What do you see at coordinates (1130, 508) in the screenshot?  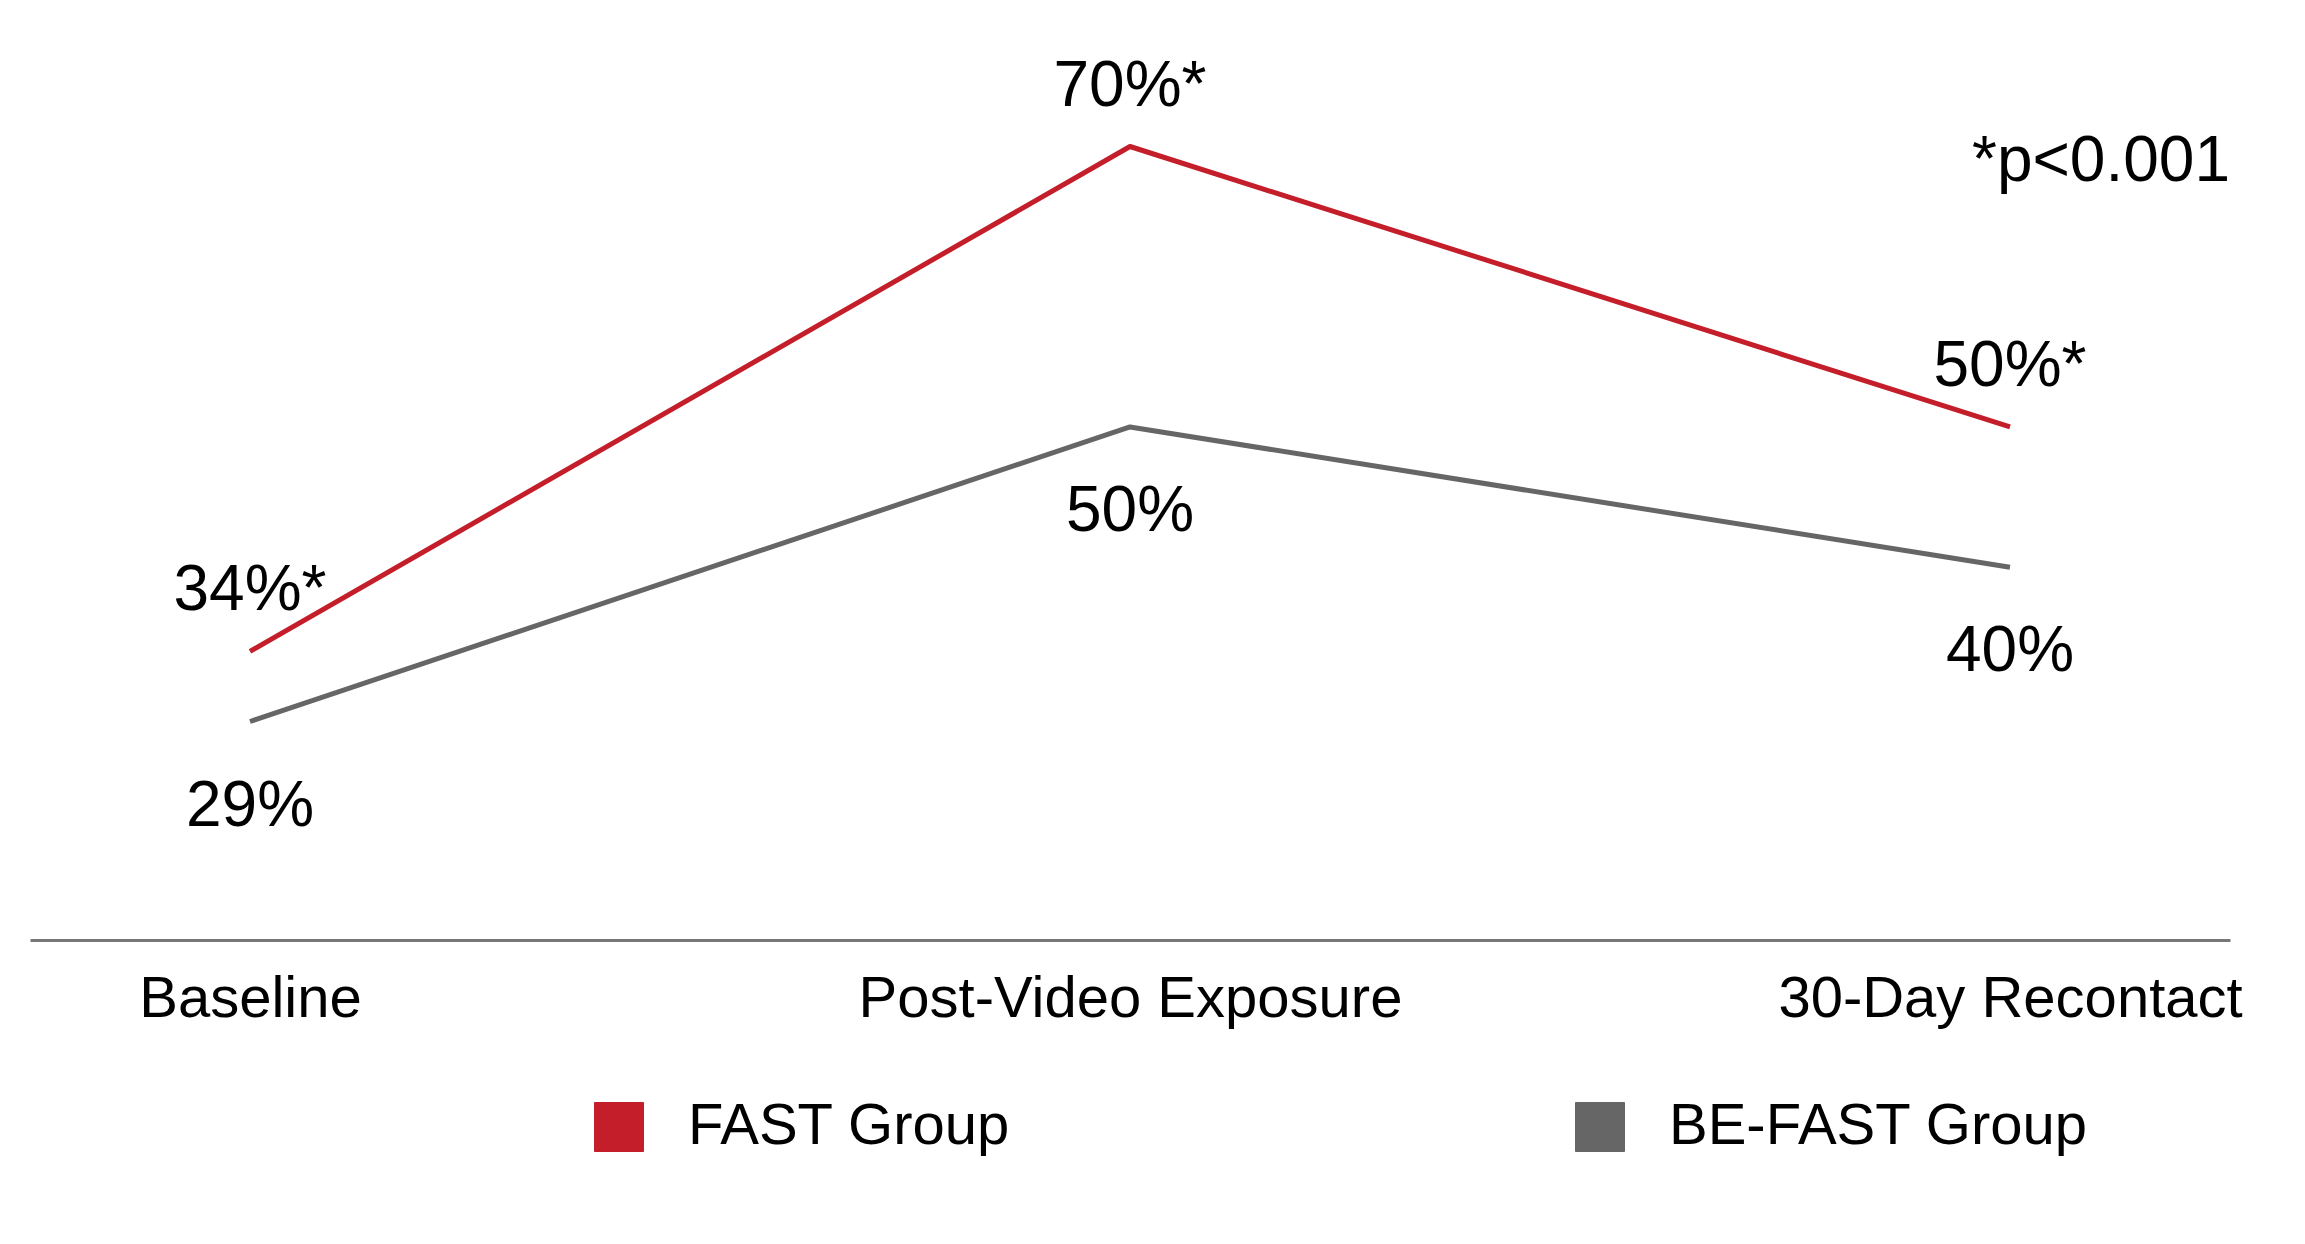 I see `data-label: 50%` at bounding box center [1130, 508].